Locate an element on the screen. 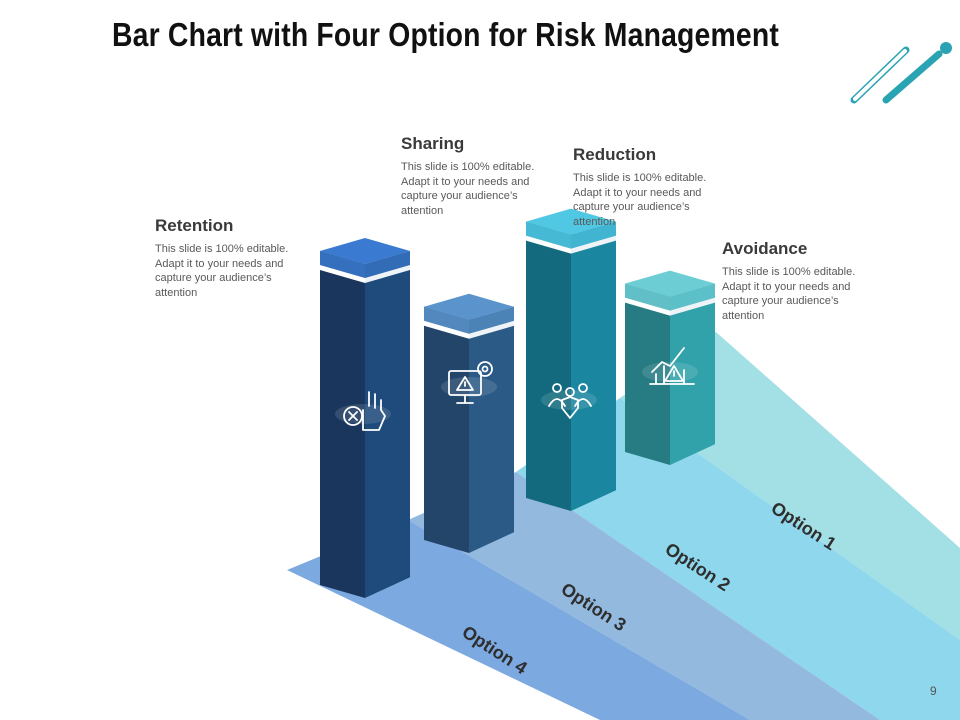 The image size is (960, 720). bar-avoidance is located at coordinates (670, 367).